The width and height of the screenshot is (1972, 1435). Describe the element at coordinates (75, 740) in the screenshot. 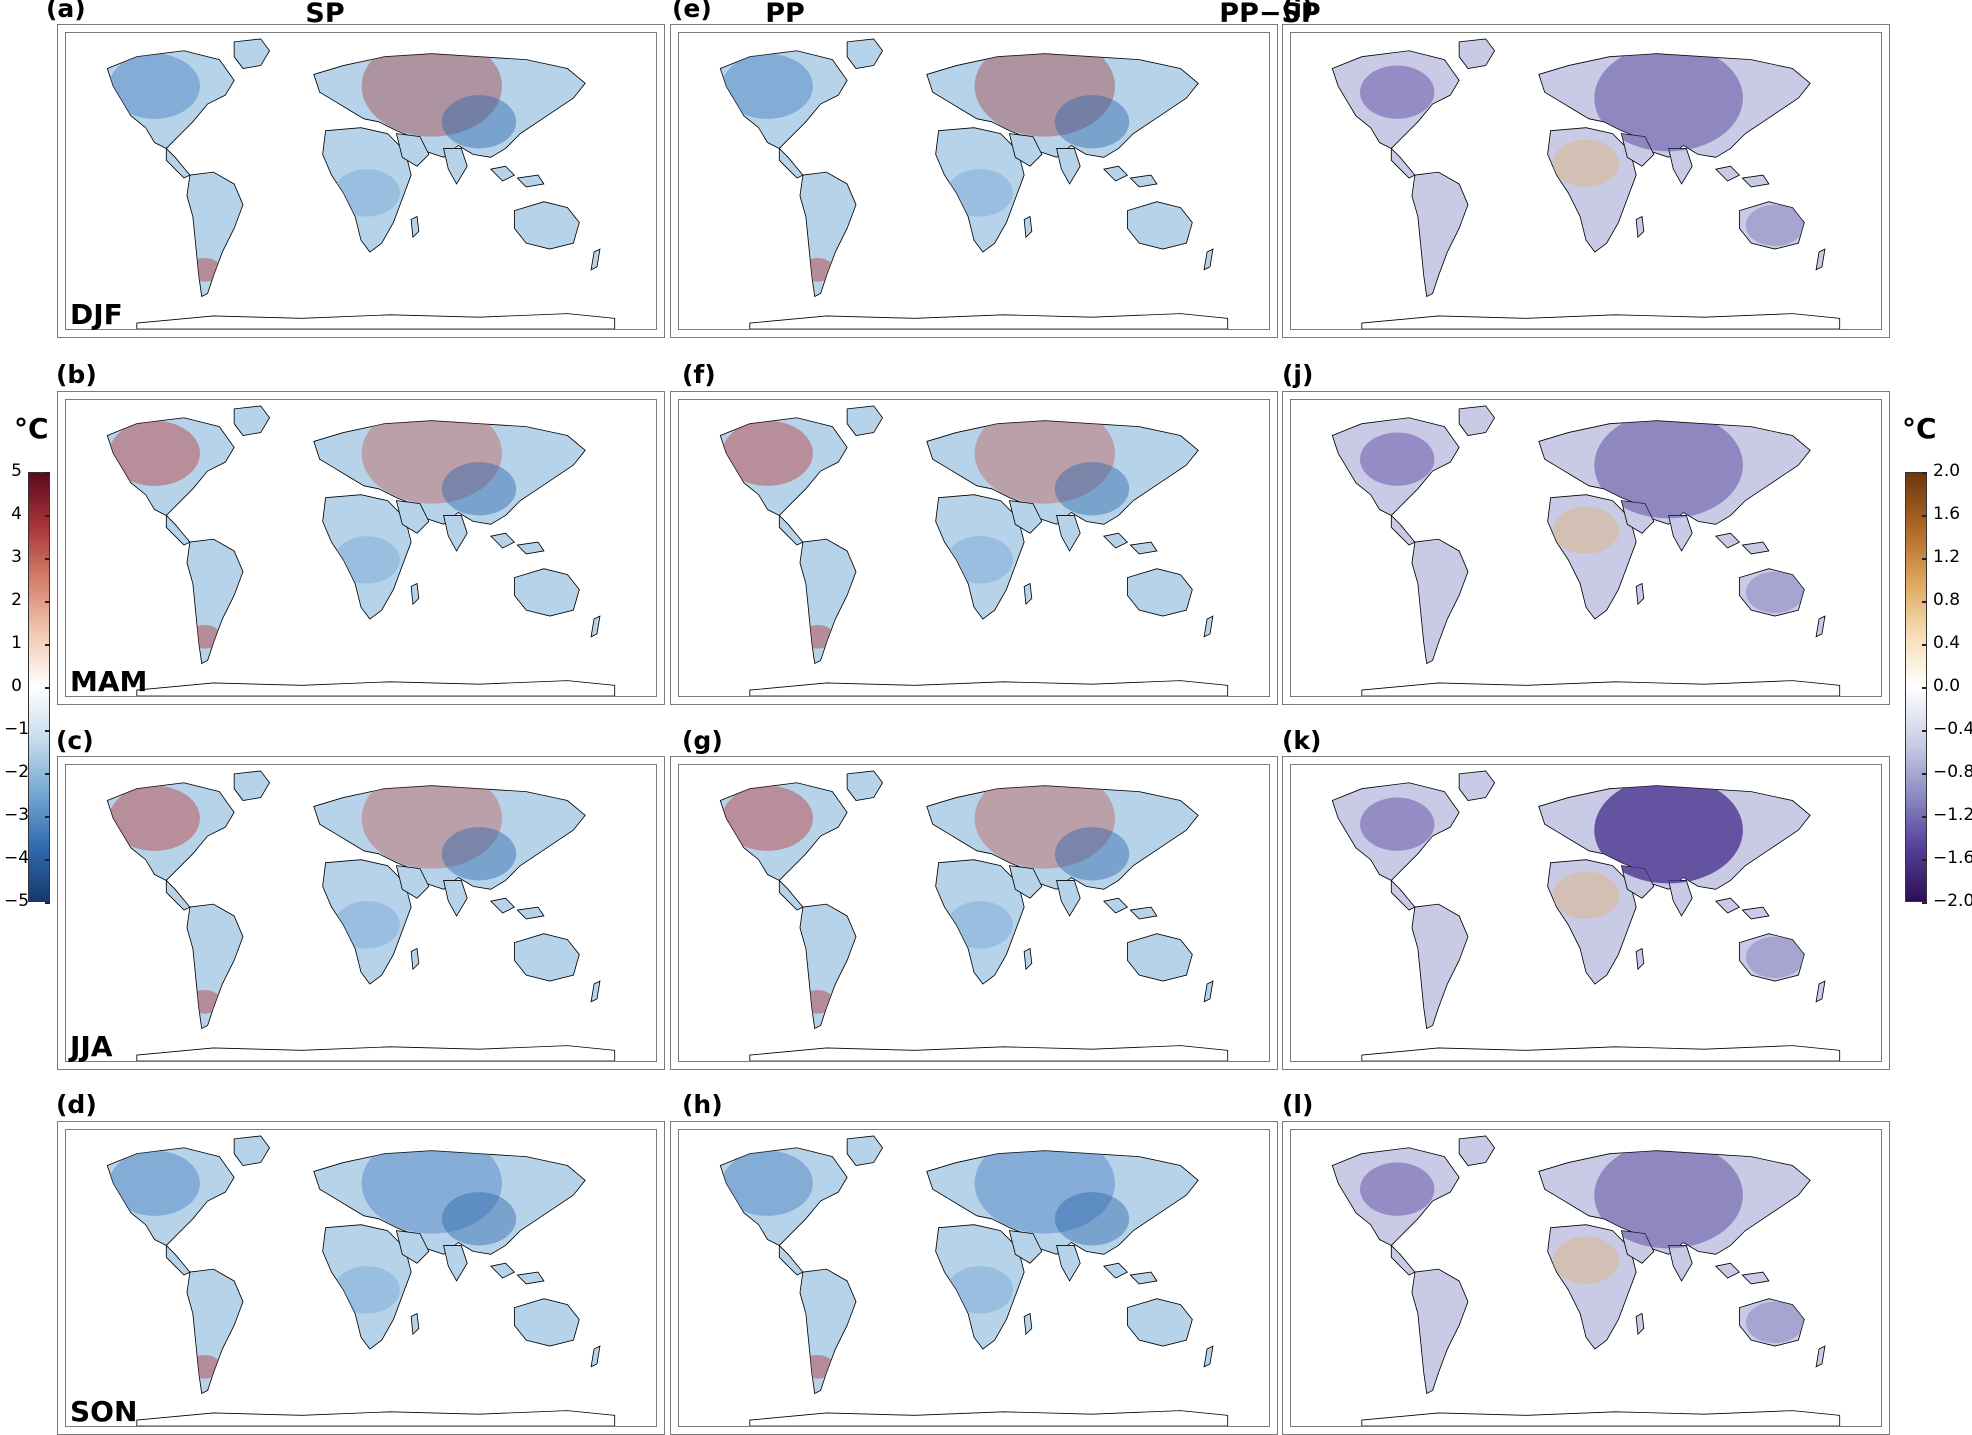

I see `panel-label-c: (c)` at that location.